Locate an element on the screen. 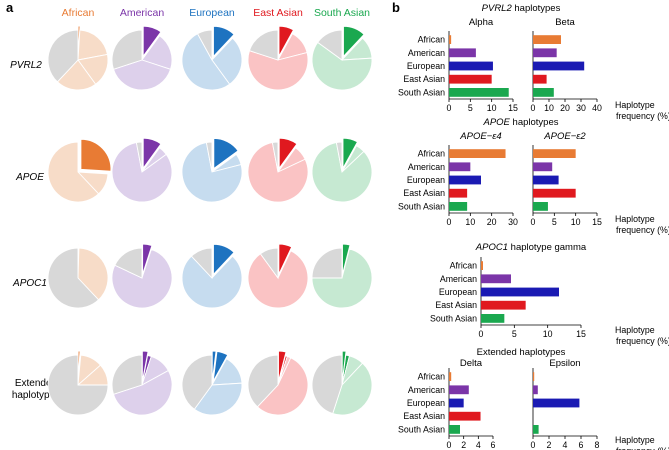 The image size is (669, 450). x-tick-label: 6 is located at coordinates (493, 445).